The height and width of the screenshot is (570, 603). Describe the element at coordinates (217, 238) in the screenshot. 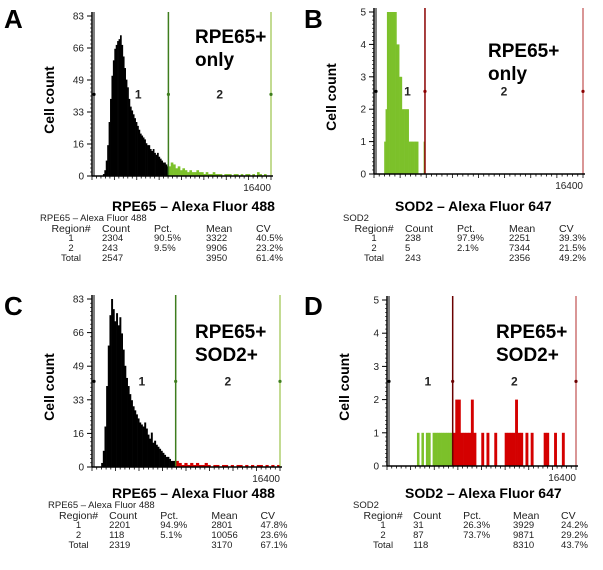

I see `stats-cell: 3322` at that location.